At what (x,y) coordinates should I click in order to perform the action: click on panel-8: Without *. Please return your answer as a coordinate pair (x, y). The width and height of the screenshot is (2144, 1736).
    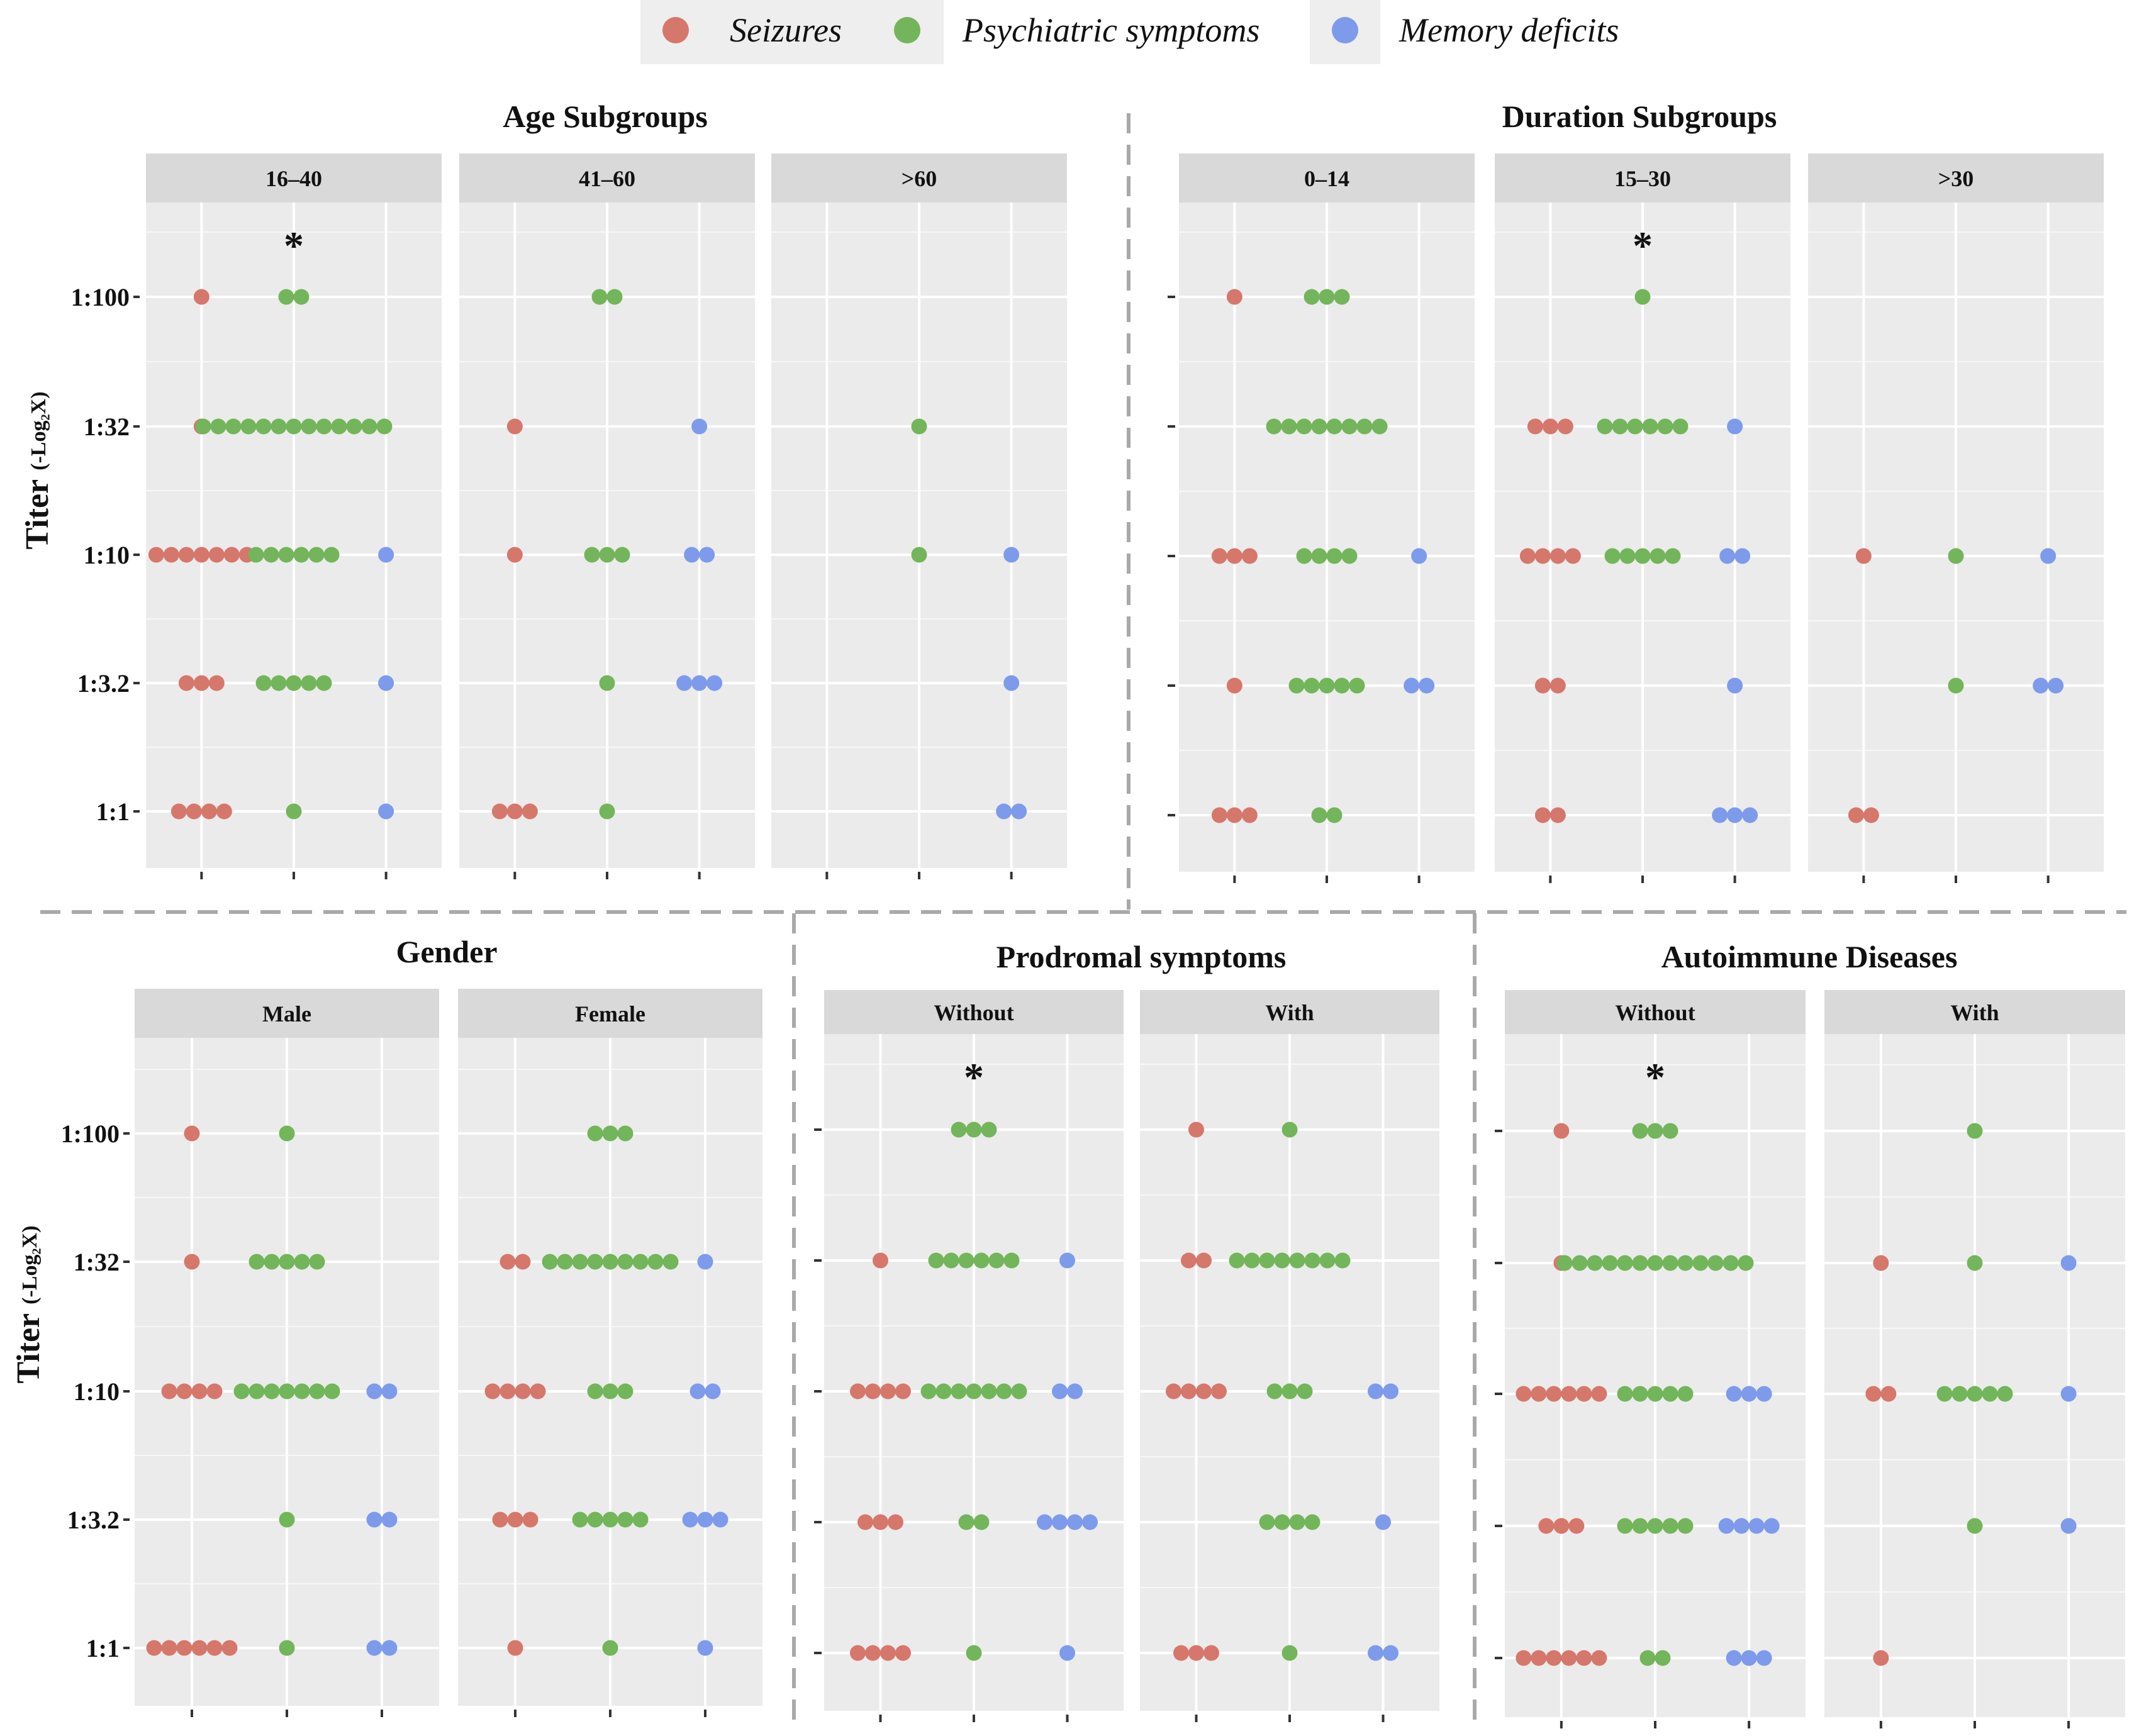
    Looking at the image, I should click on (974, 1356).